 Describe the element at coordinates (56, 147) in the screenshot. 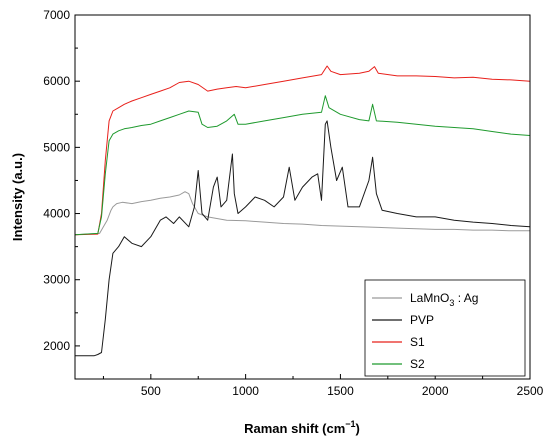

I see `y-tick-label-3: 5000` at that location.